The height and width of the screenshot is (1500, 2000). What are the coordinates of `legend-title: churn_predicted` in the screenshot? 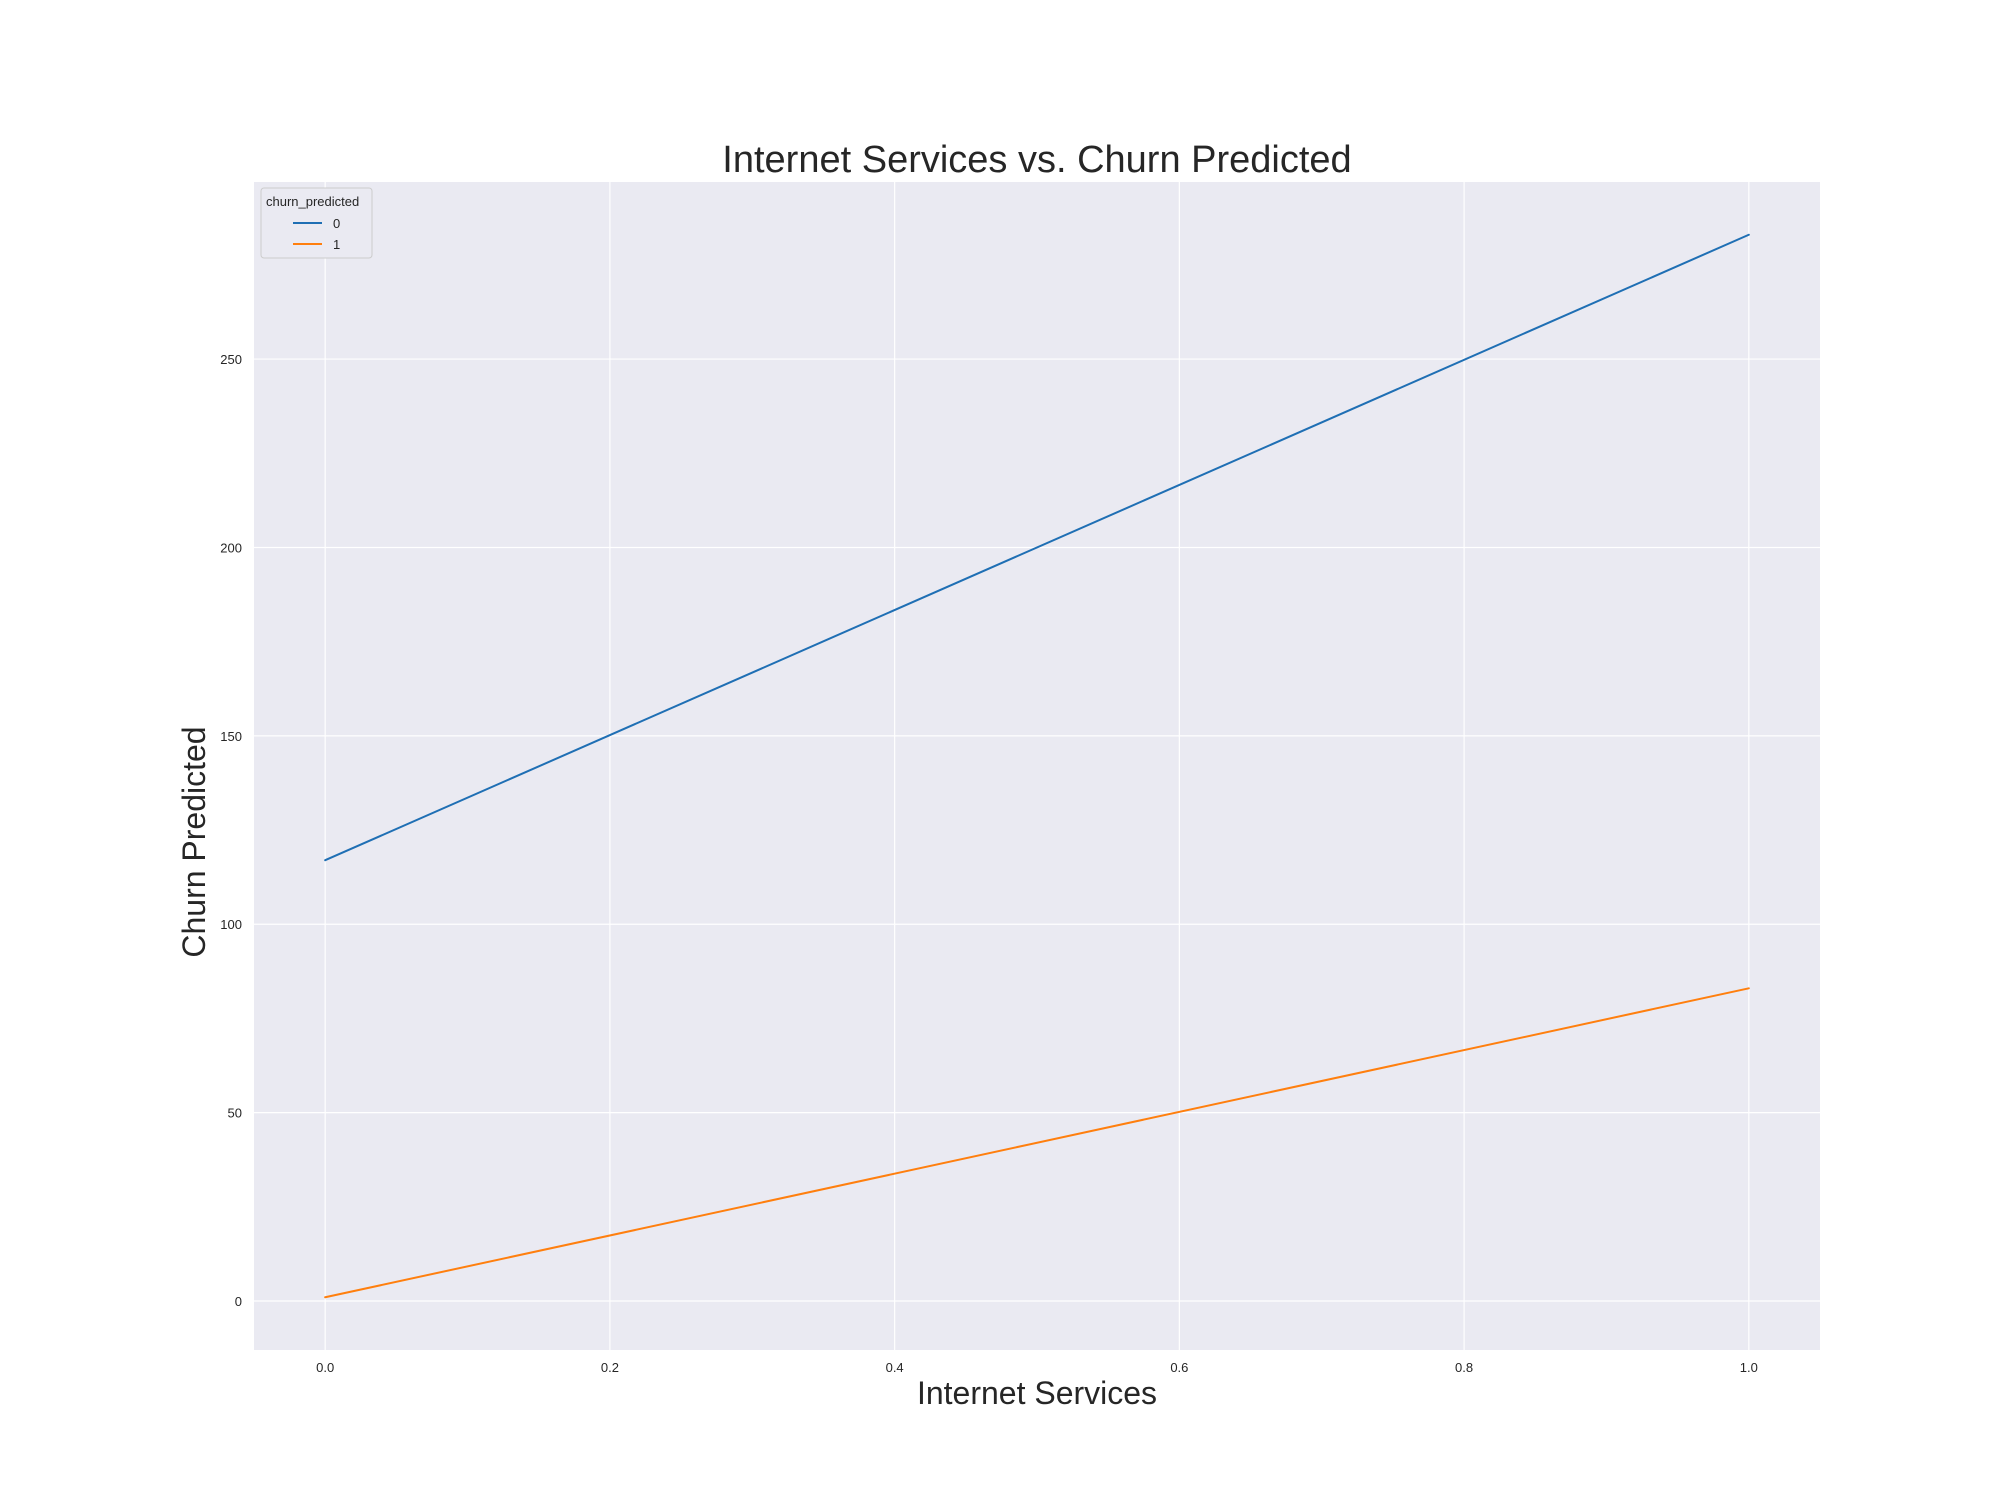 It's located at (312, 201).